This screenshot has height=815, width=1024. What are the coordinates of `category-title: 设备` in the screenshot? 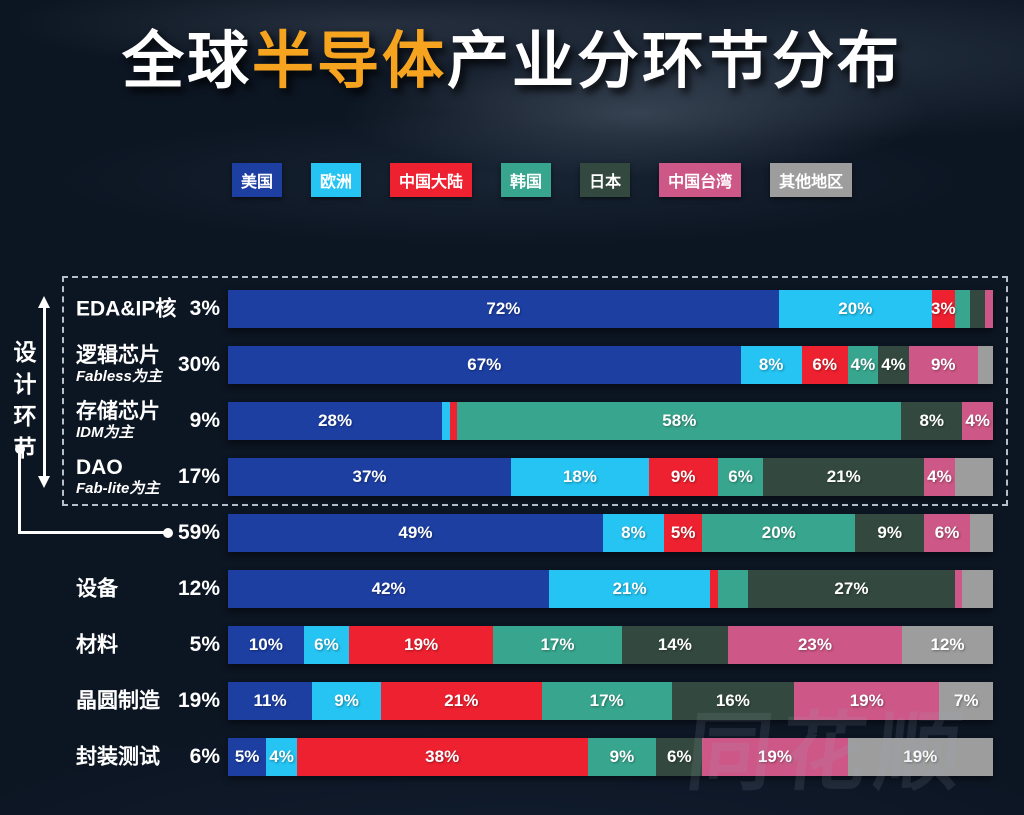 It's located at (97, 589).